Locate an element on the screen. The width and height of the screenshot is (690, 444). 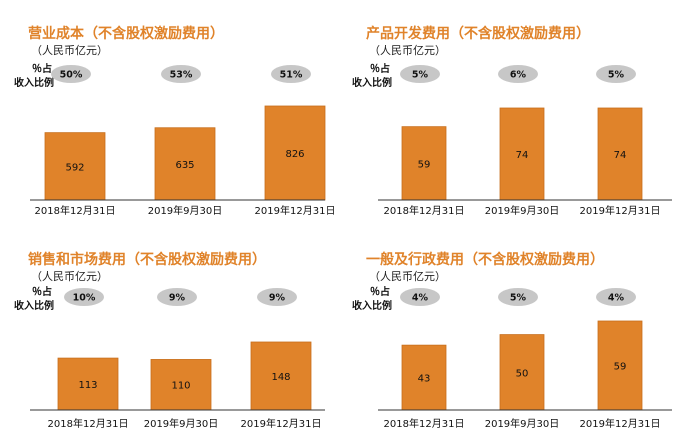
ratio-value: 53% is located at coordinates (181, 75).